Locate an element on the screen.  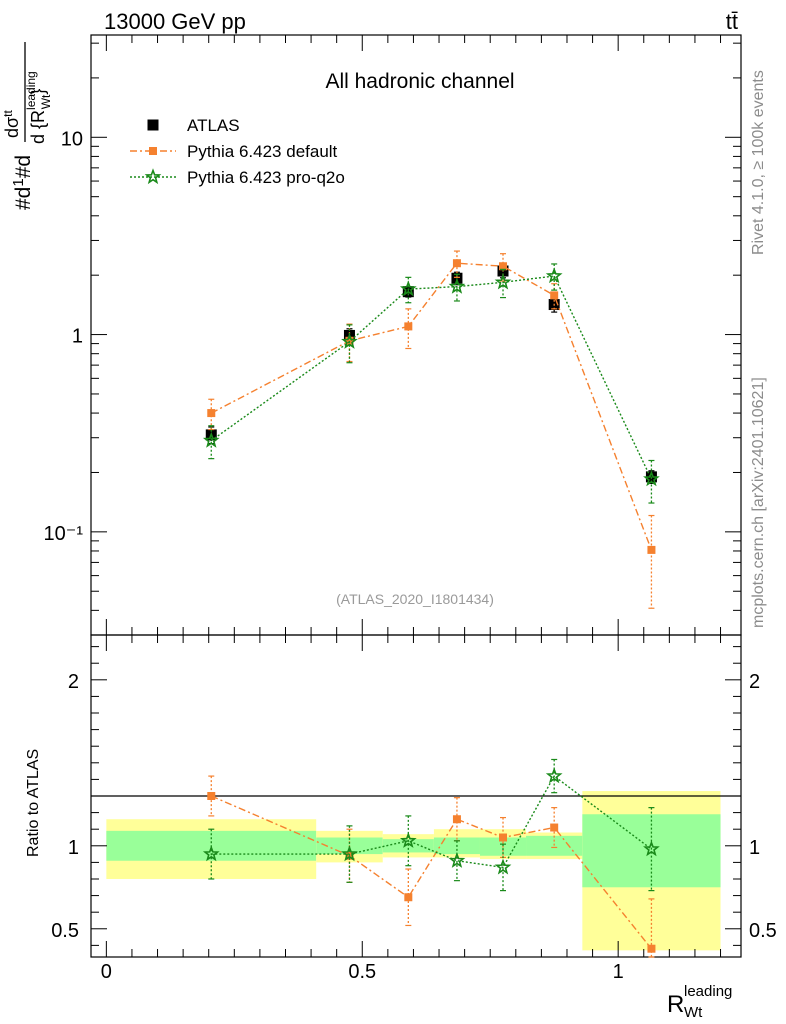
svg-text: d {RleadingWt} is located at coordinates (38, 107).